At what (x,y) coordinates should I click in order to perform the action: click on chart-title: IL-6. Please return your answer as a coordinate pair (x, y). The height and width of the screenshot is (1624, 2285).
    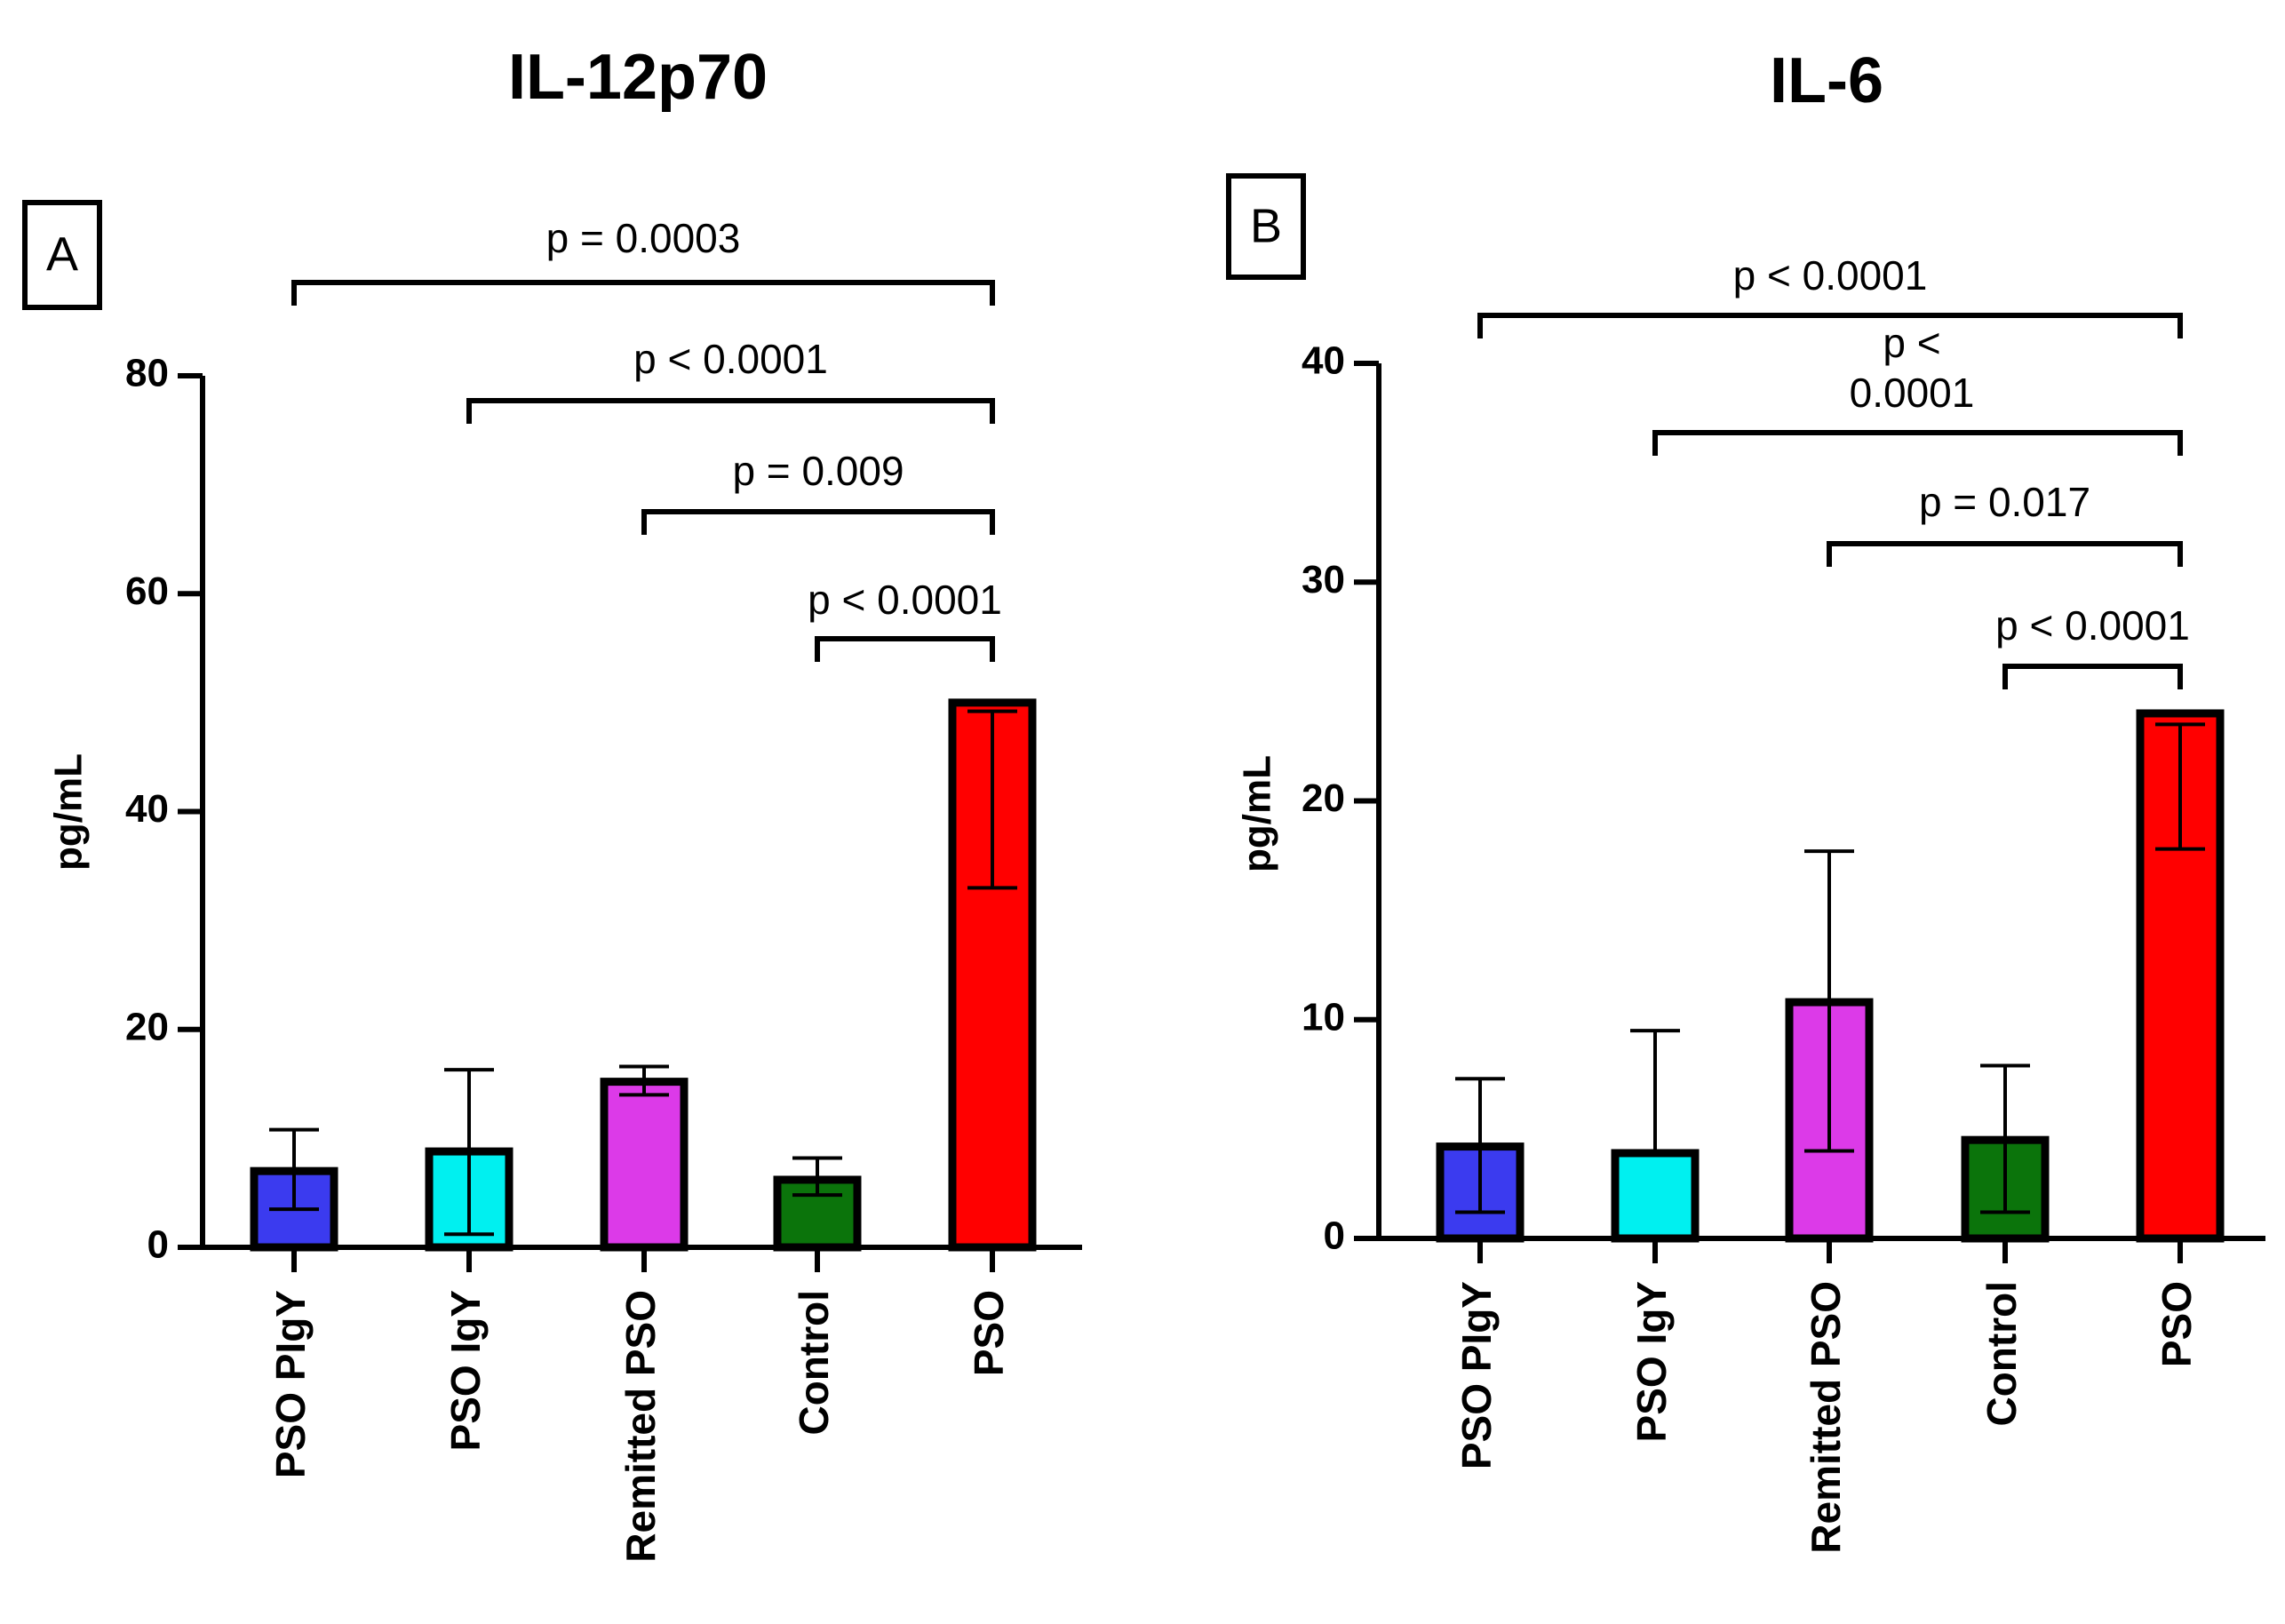
    Looking at the image, I should click on (1826, 80).